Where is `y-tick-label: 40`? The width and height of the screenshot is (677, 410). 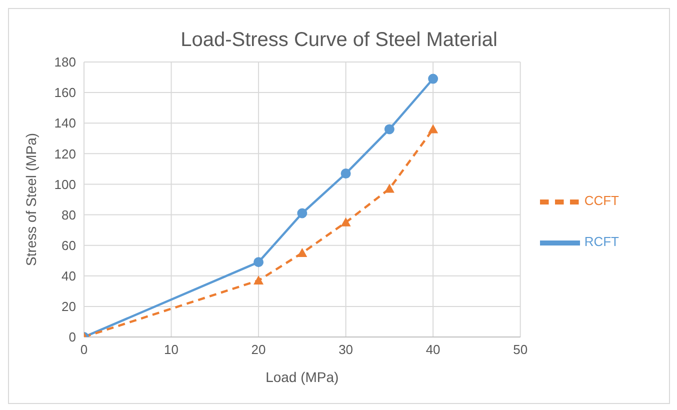 y-tick-label: 40 is located at coordinates (69, 276).